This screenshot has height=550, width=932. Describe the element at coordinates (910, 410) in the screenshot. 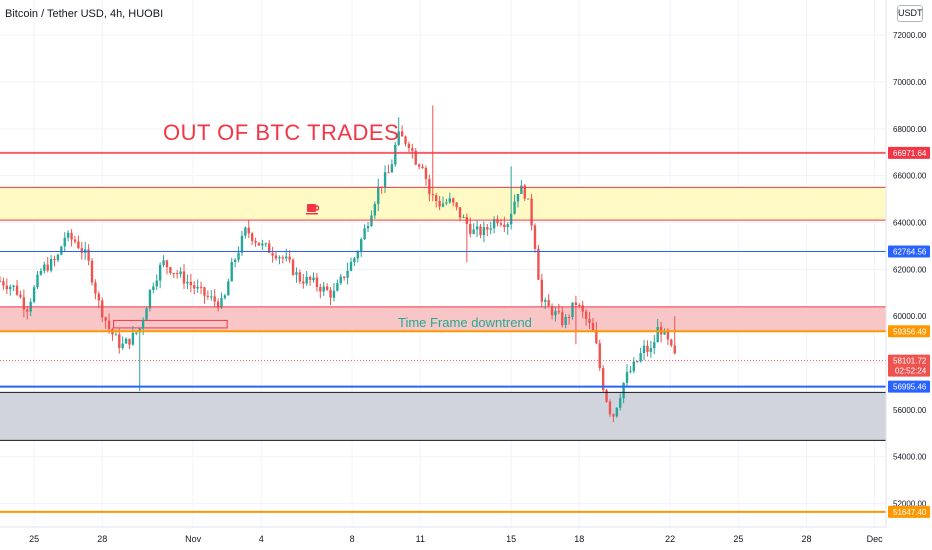

I see `price-tick-label: 56000.00` at that location.